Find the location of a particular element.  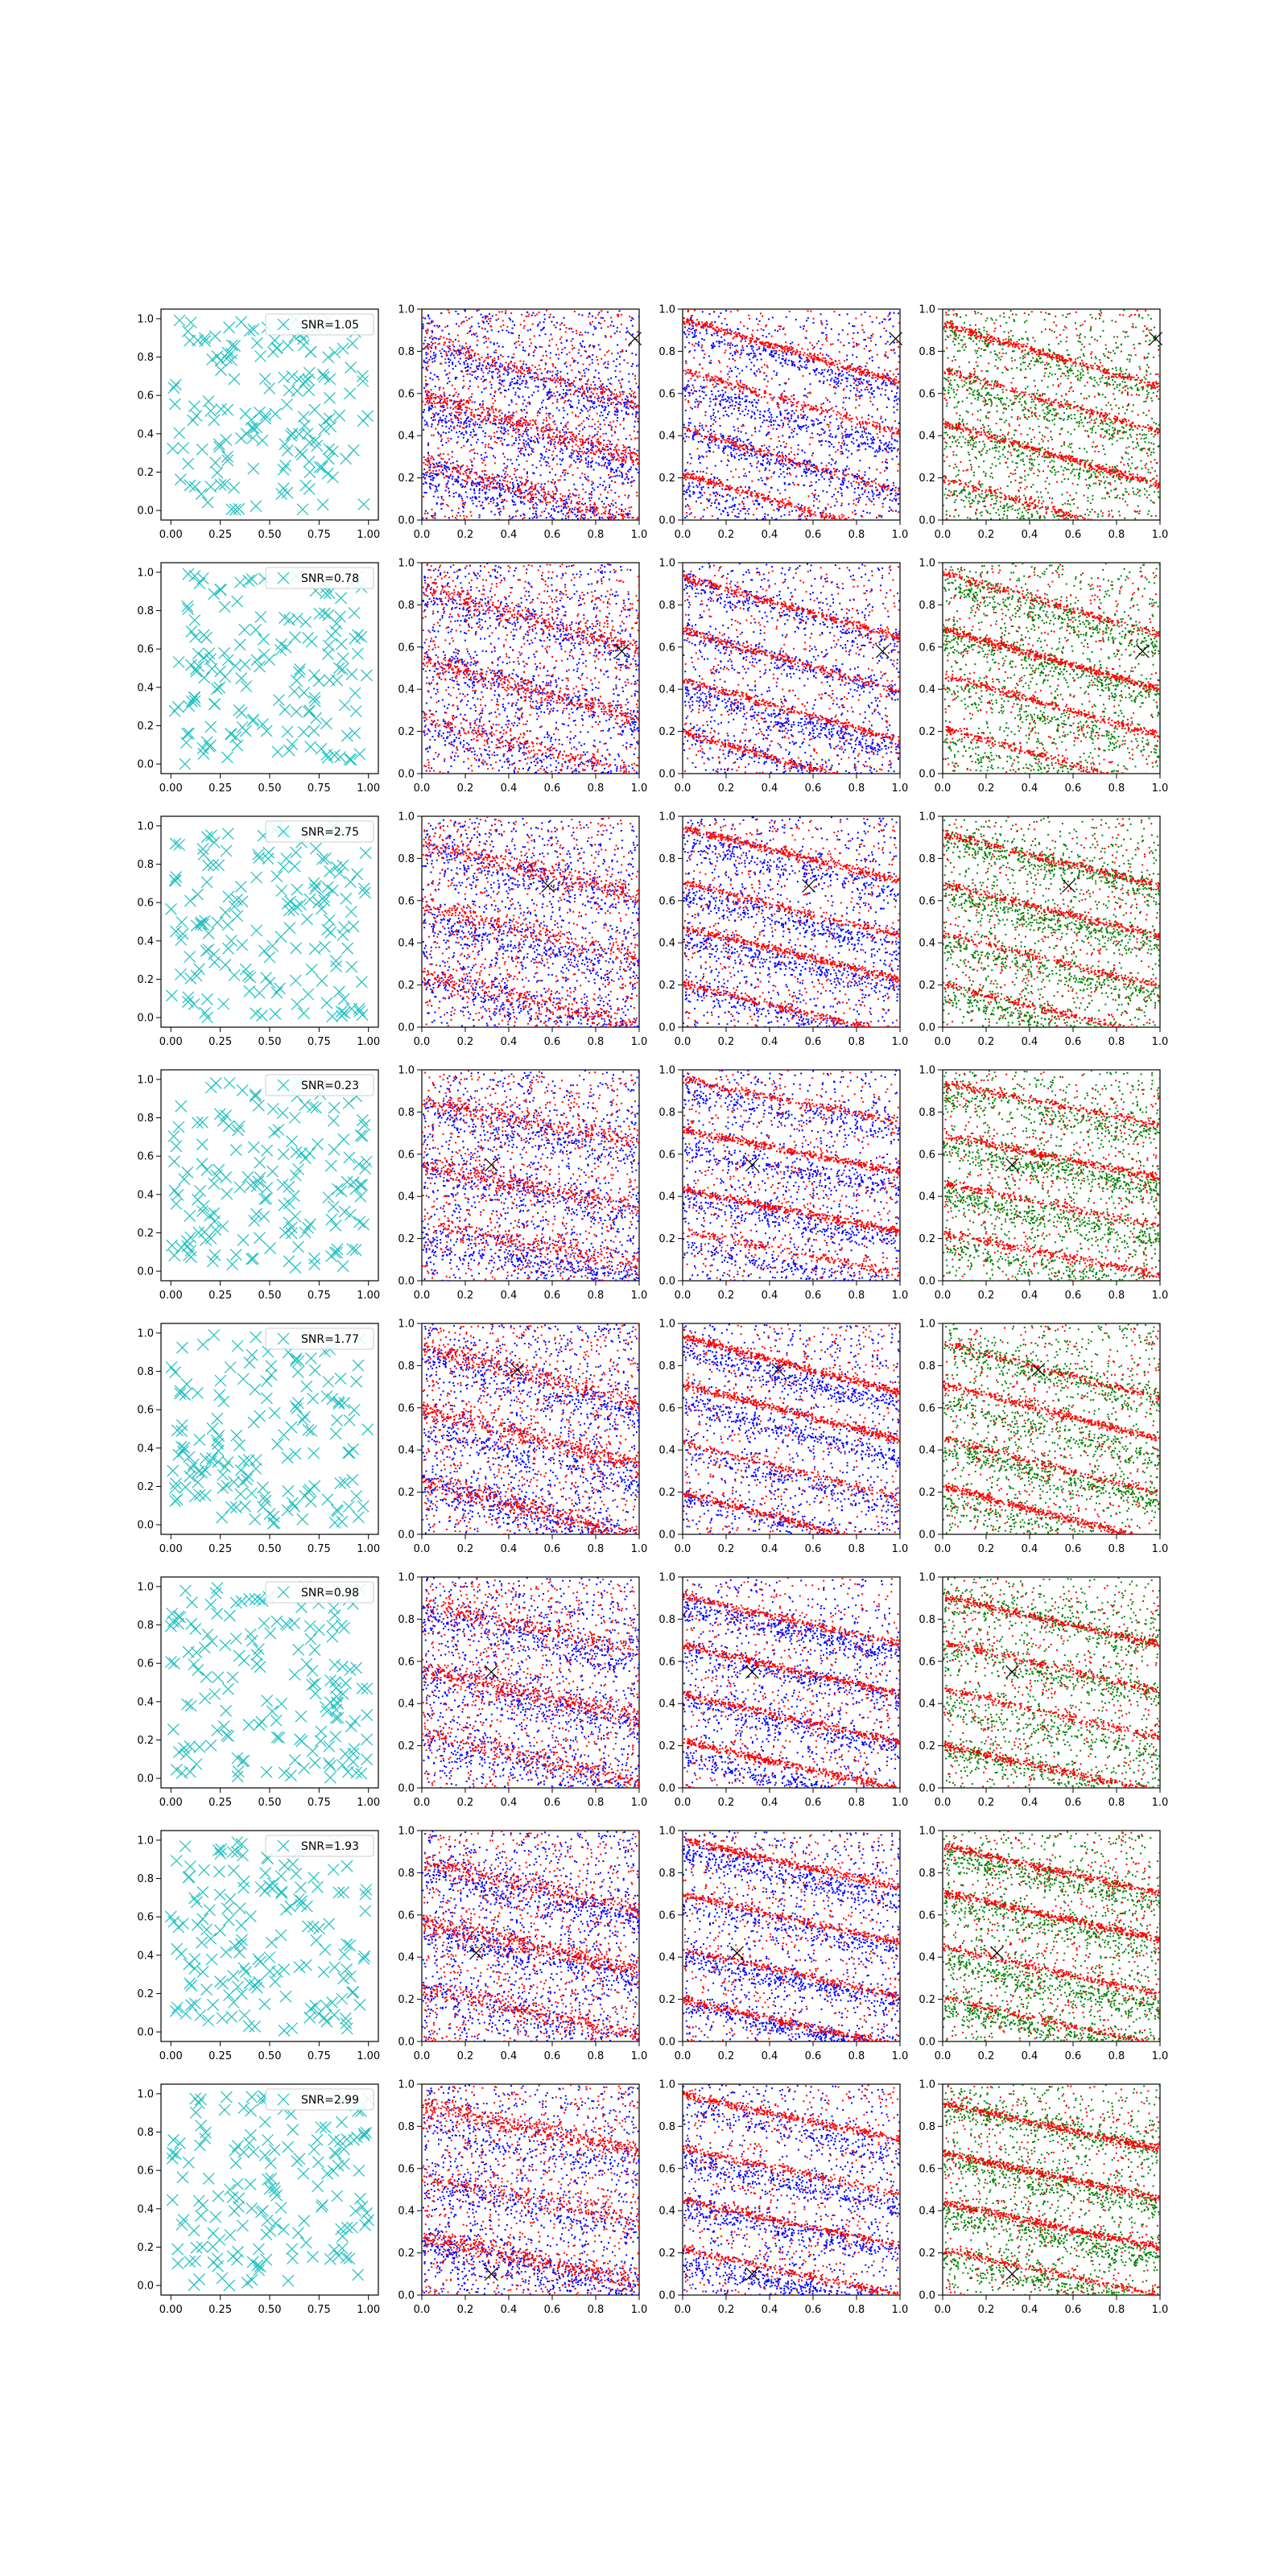

cyan-x-markers is located at coordinates (268, 1936).